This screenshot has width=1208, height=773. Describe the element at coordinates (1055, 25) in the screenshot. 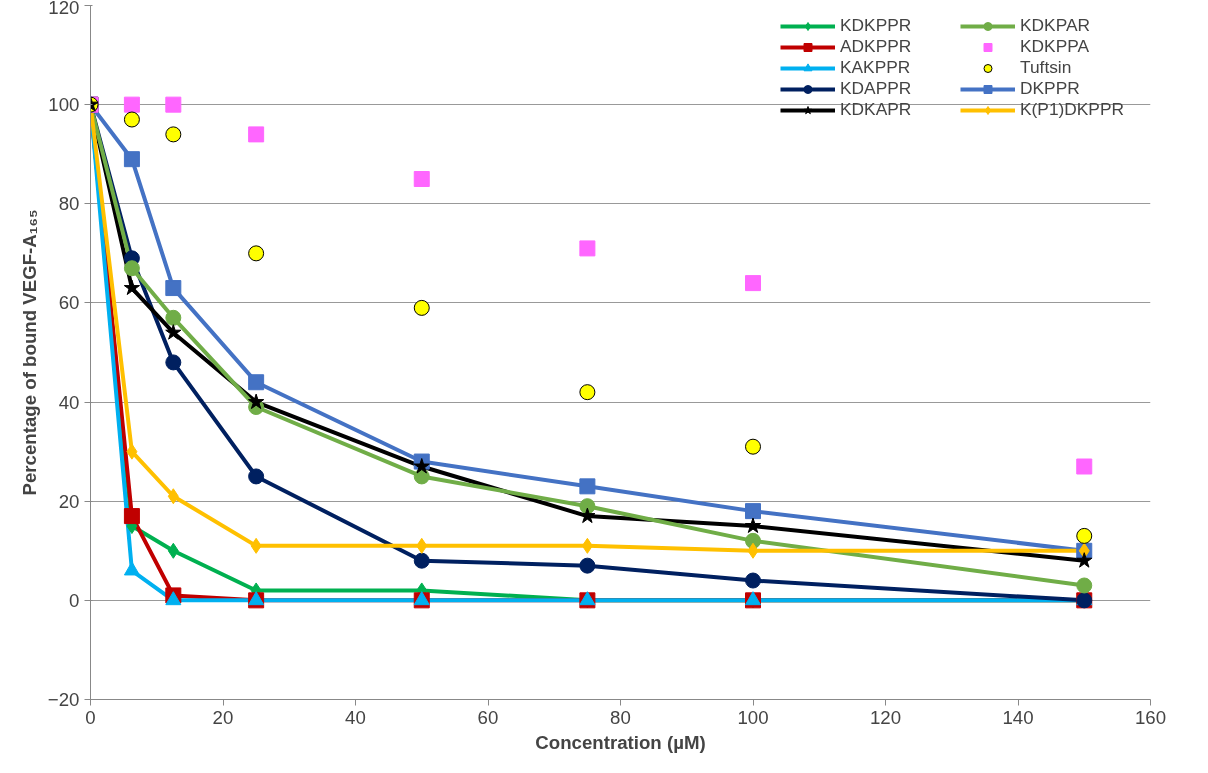

I see `legend-label: KDKPAR` at that location.